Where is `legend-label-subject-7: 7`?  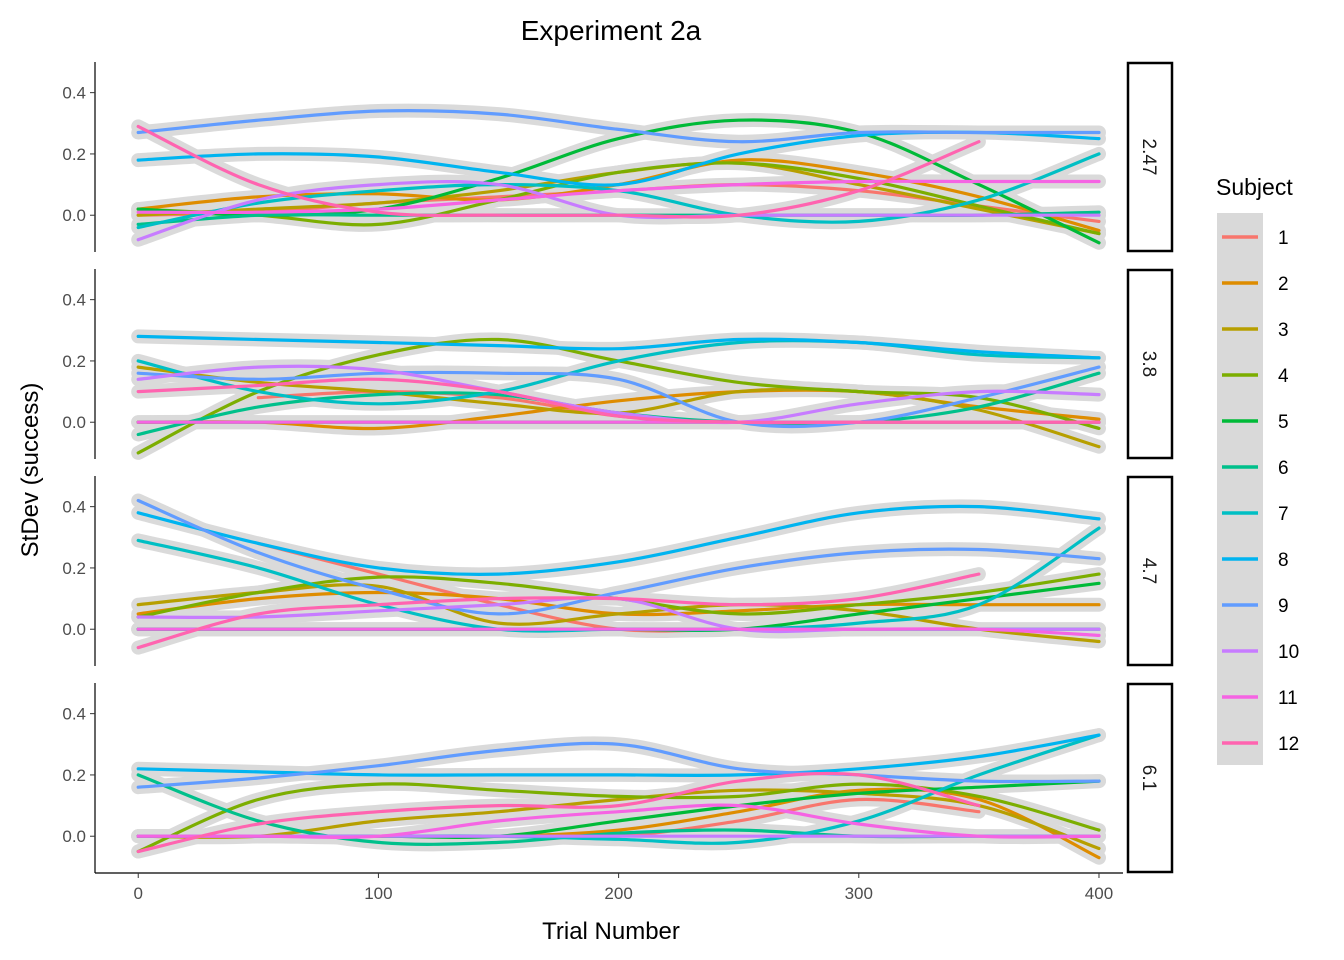 legend-label-subject-7: 7 is located at coordinates (1283, 514).